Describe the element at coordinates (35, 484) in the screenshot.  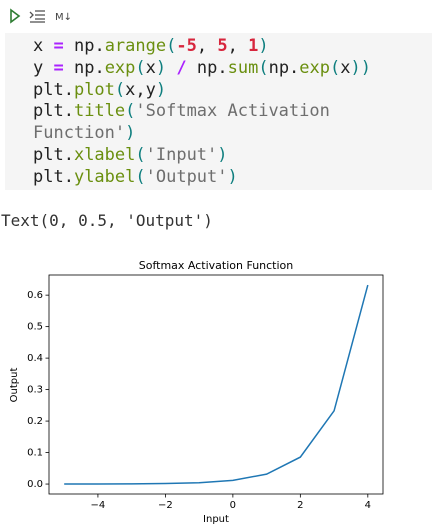
I see `y-tick-label: 0.0` at that location.